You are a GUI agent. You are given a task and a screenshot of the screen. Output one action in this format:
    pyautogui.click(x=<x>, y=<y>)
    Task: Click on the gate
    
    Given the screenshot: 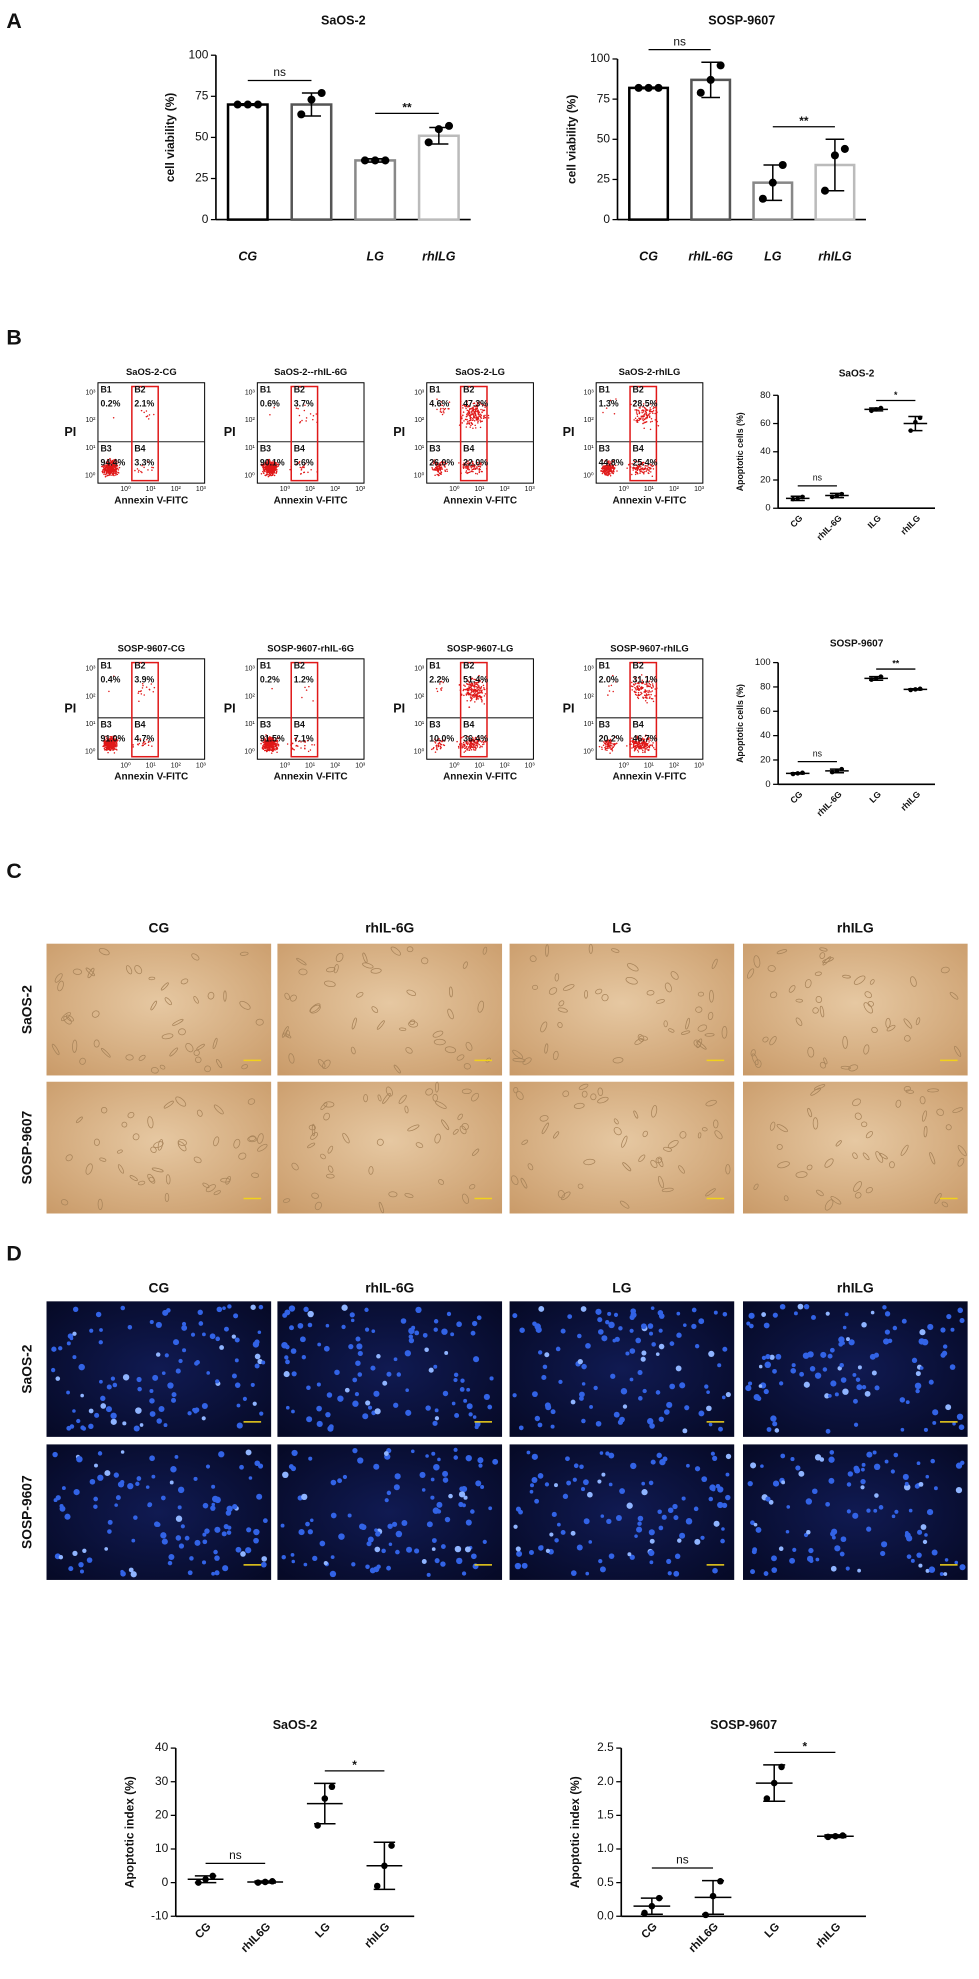 What is the action you would take?
    pyautogui.click(x=643, y=433)
    